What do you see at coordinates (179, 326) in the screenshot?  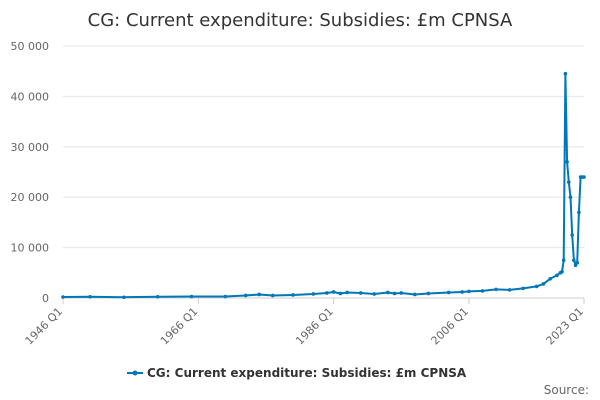 I see `x-tick-label: 1966 Q1` at bounding box center [179, 326].